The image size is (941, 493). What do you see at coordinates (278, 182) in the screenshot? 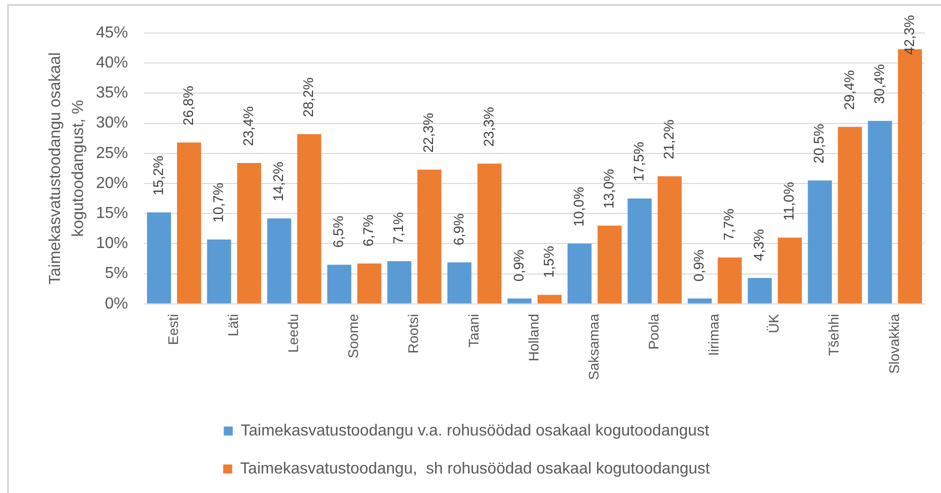
I see `data-label: 14,2%` at bounding box center [278, 182].